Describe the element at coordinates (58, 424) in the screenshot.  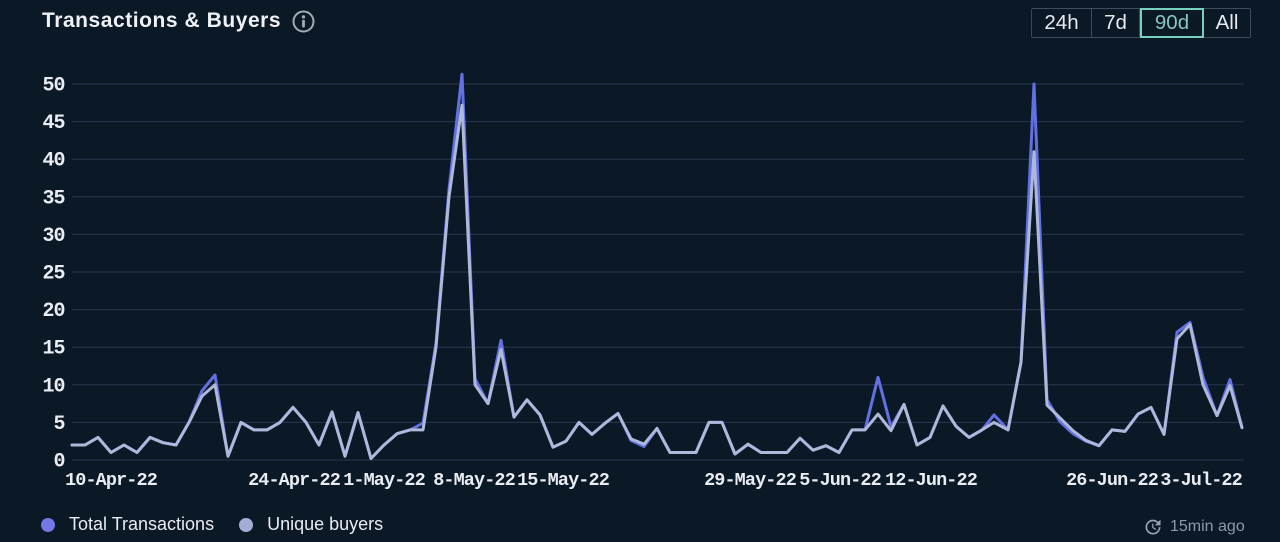
I see `svg-text: 5` at that location.